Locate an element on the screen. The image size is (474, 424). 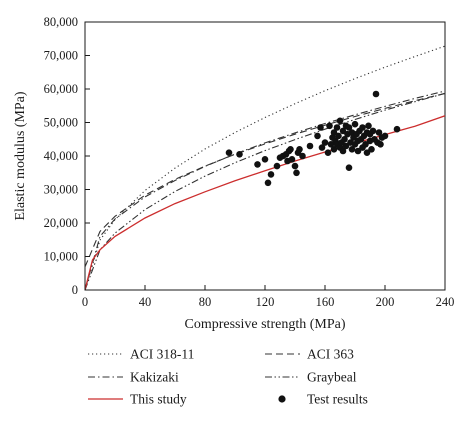
x-tick-label: 40 is located at coordinates (145, 302).